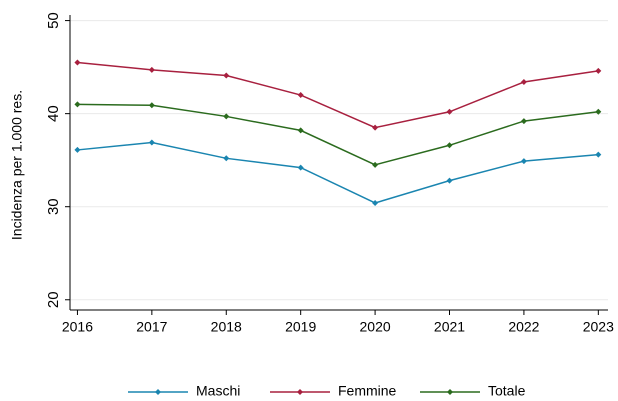 This screenshot has width=618, height=401. Describe the element at coordinates (523, 327) in the screenshot. I see `x-tick-label: 2022` at that location.